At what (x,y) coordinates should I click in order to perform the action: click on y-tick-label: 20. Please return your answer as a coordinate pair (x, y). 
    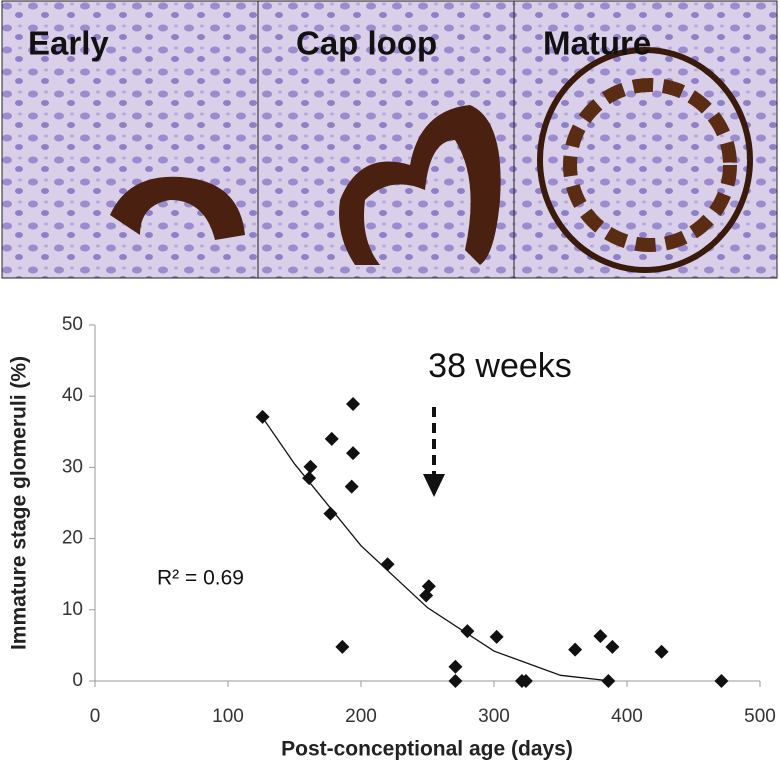
    Looking at the image, I should click on (72, 538).